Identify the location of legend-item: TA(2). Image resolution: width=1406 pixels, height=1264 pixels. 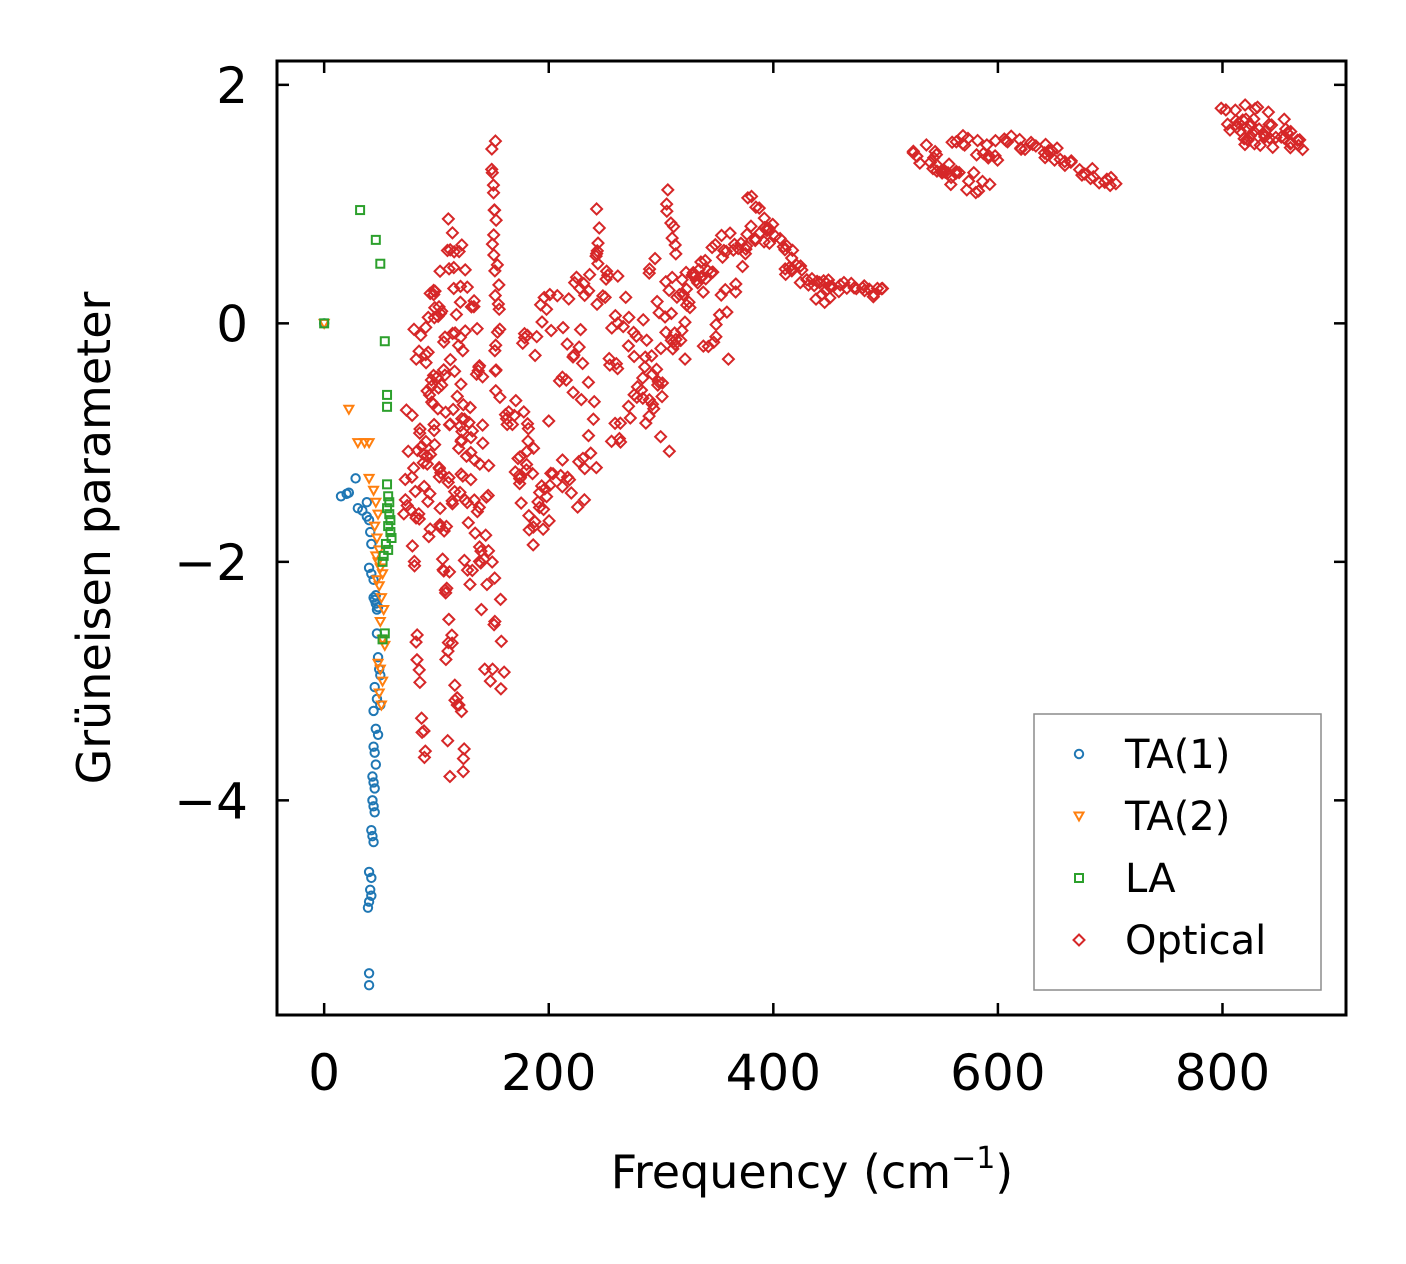
(1151, 817).